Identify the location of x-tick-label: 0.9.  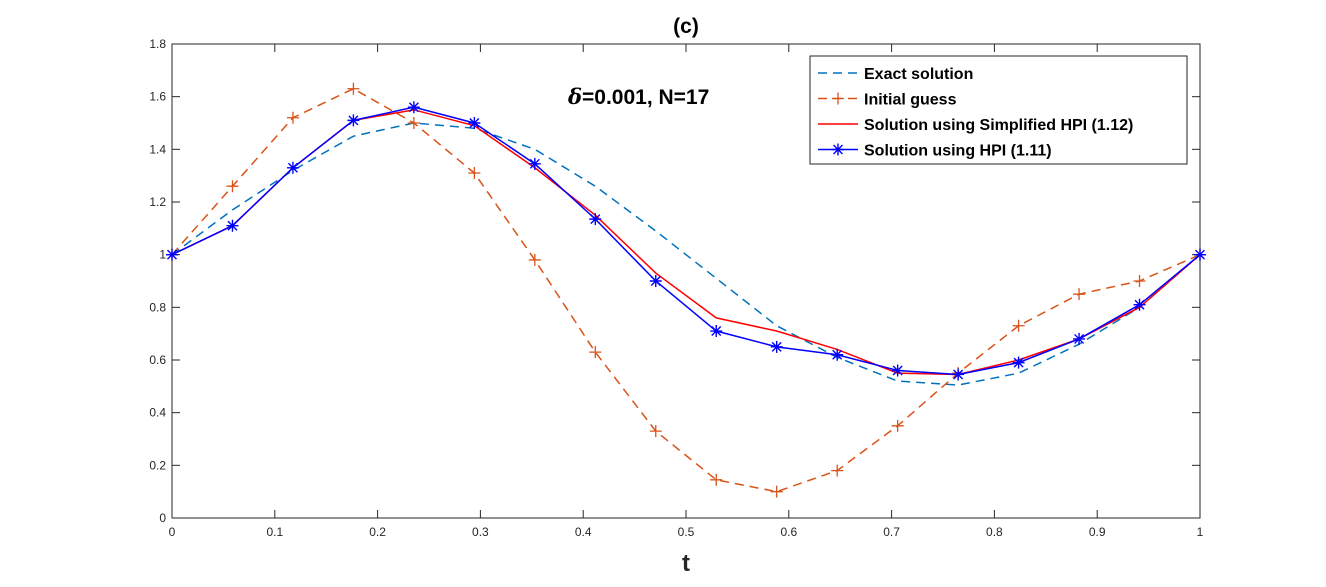
(1097, 532).